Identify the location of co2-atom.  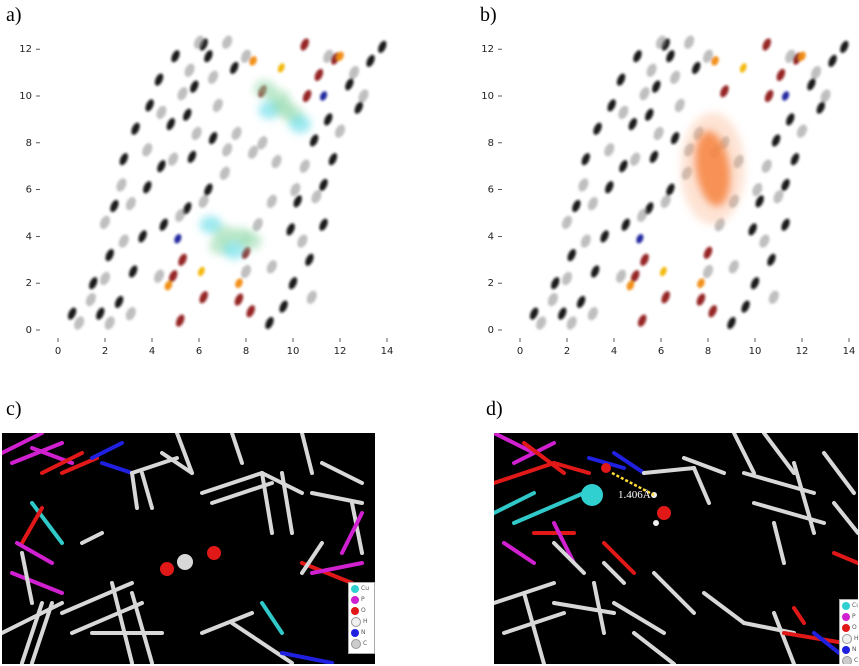
(167, 569).